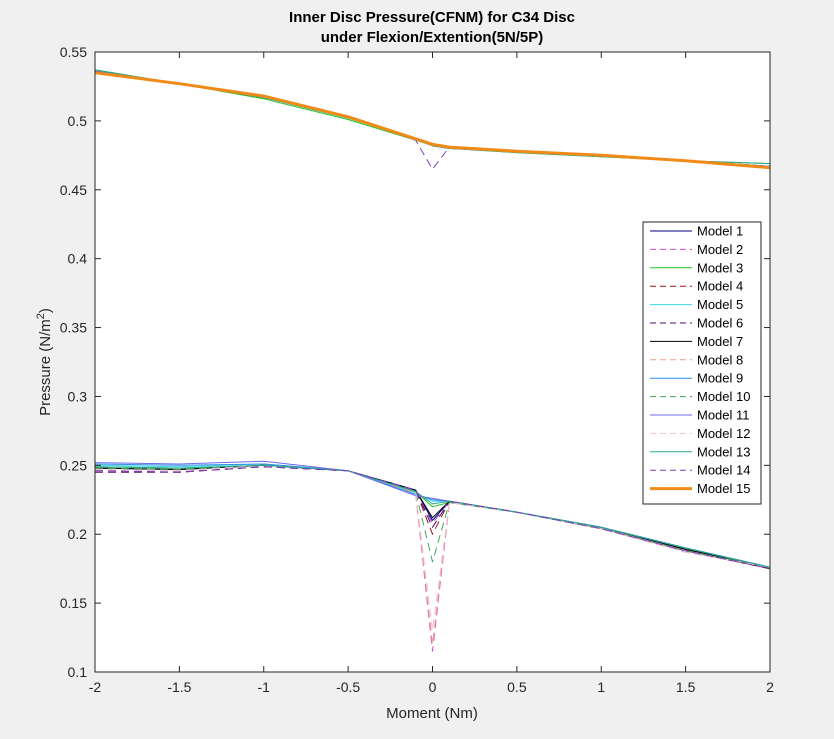 The image size is (834, 739). I want to click on x-tick-label: -0.5, so click(348, 687).